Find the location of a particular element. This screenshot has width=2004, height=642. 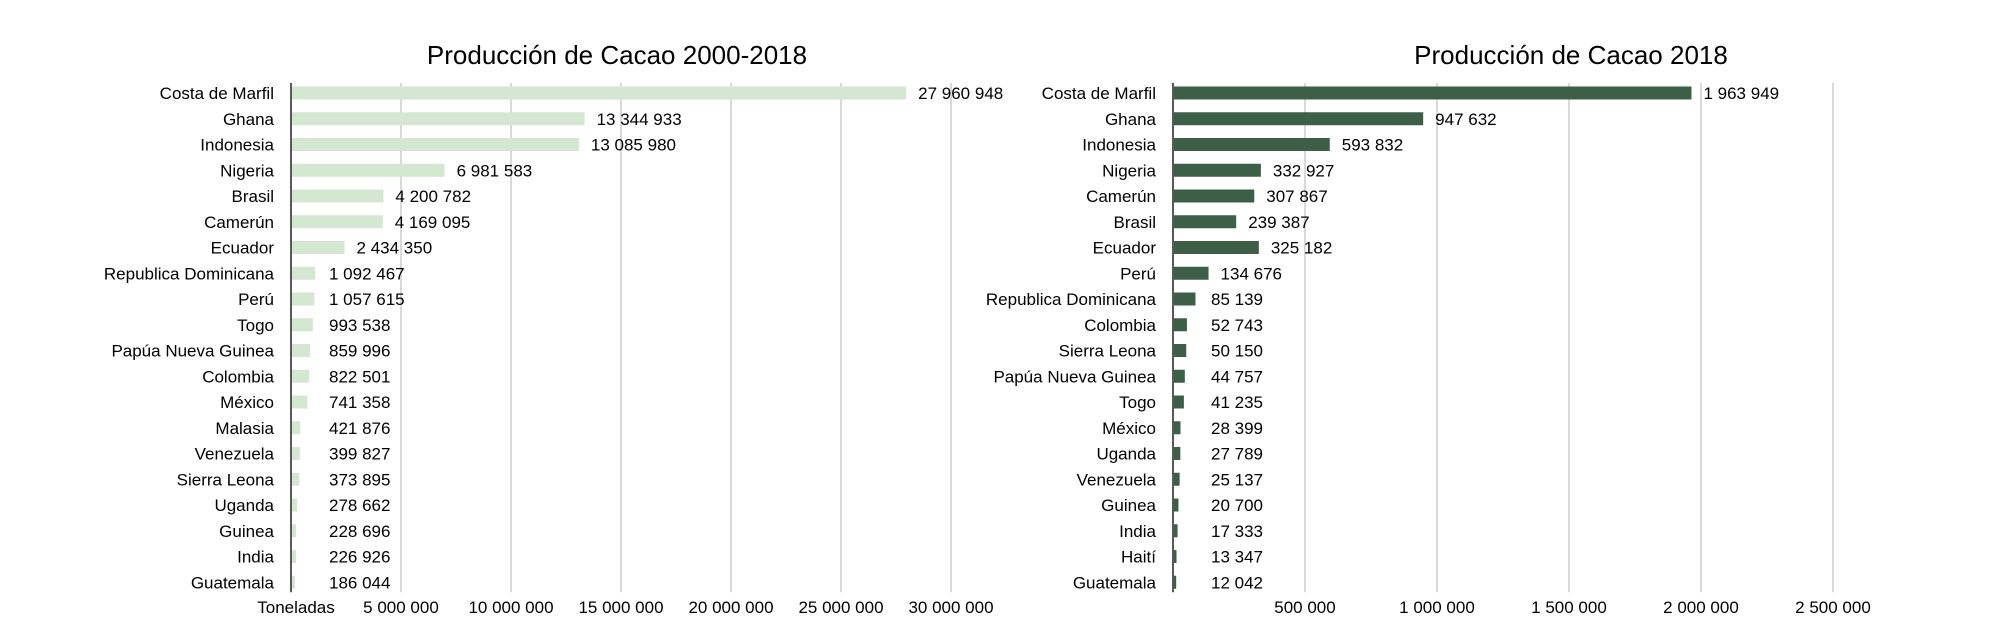

category-label: Togo is located at coordinates (255, 325).